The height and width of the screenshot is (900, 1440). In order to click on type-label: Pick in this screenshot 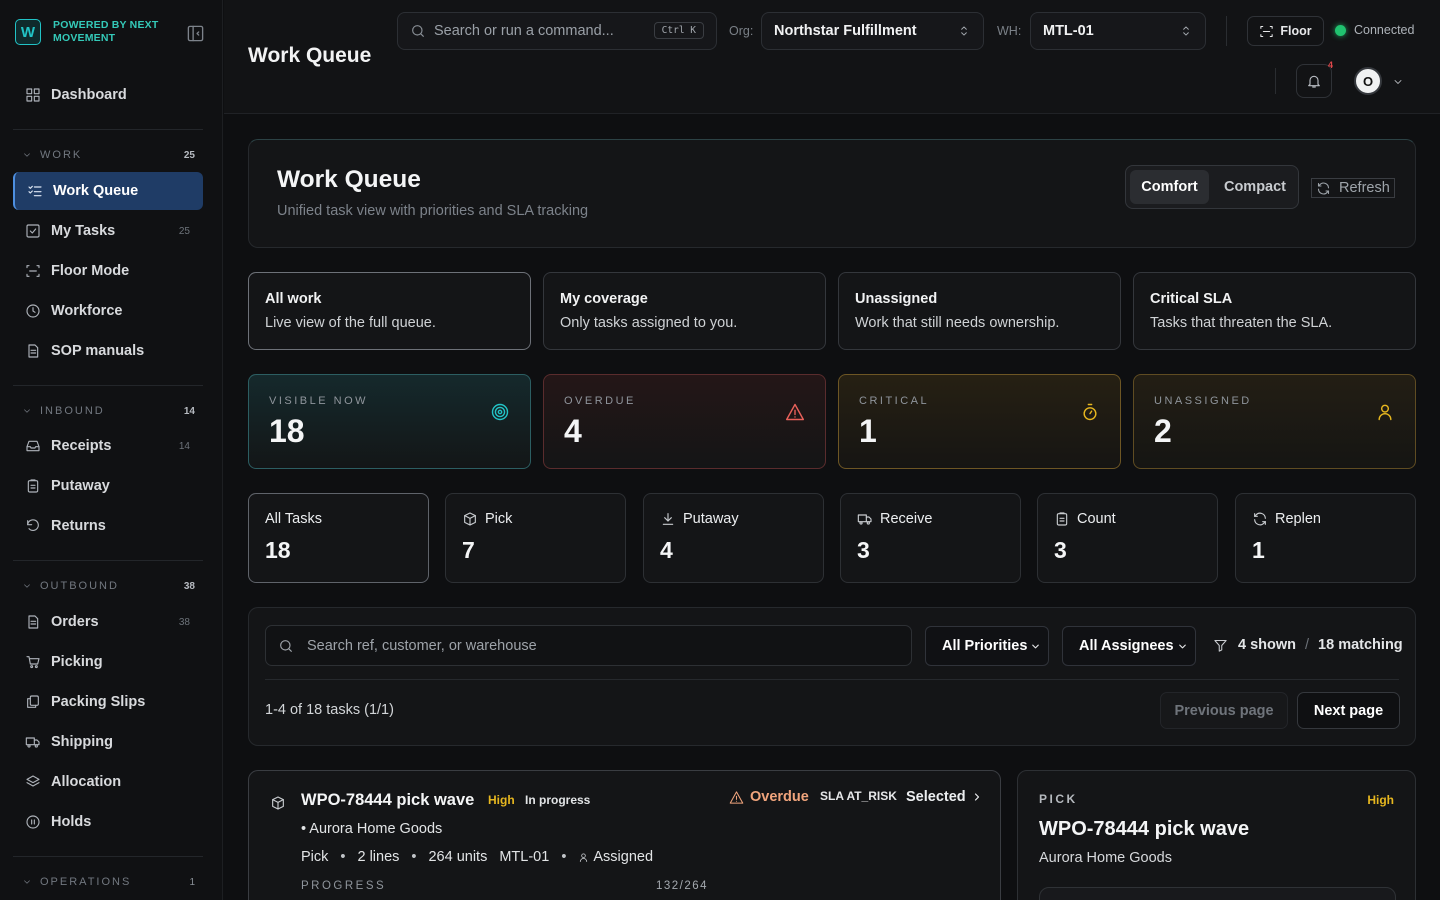, I will do `click(499, 519)`.